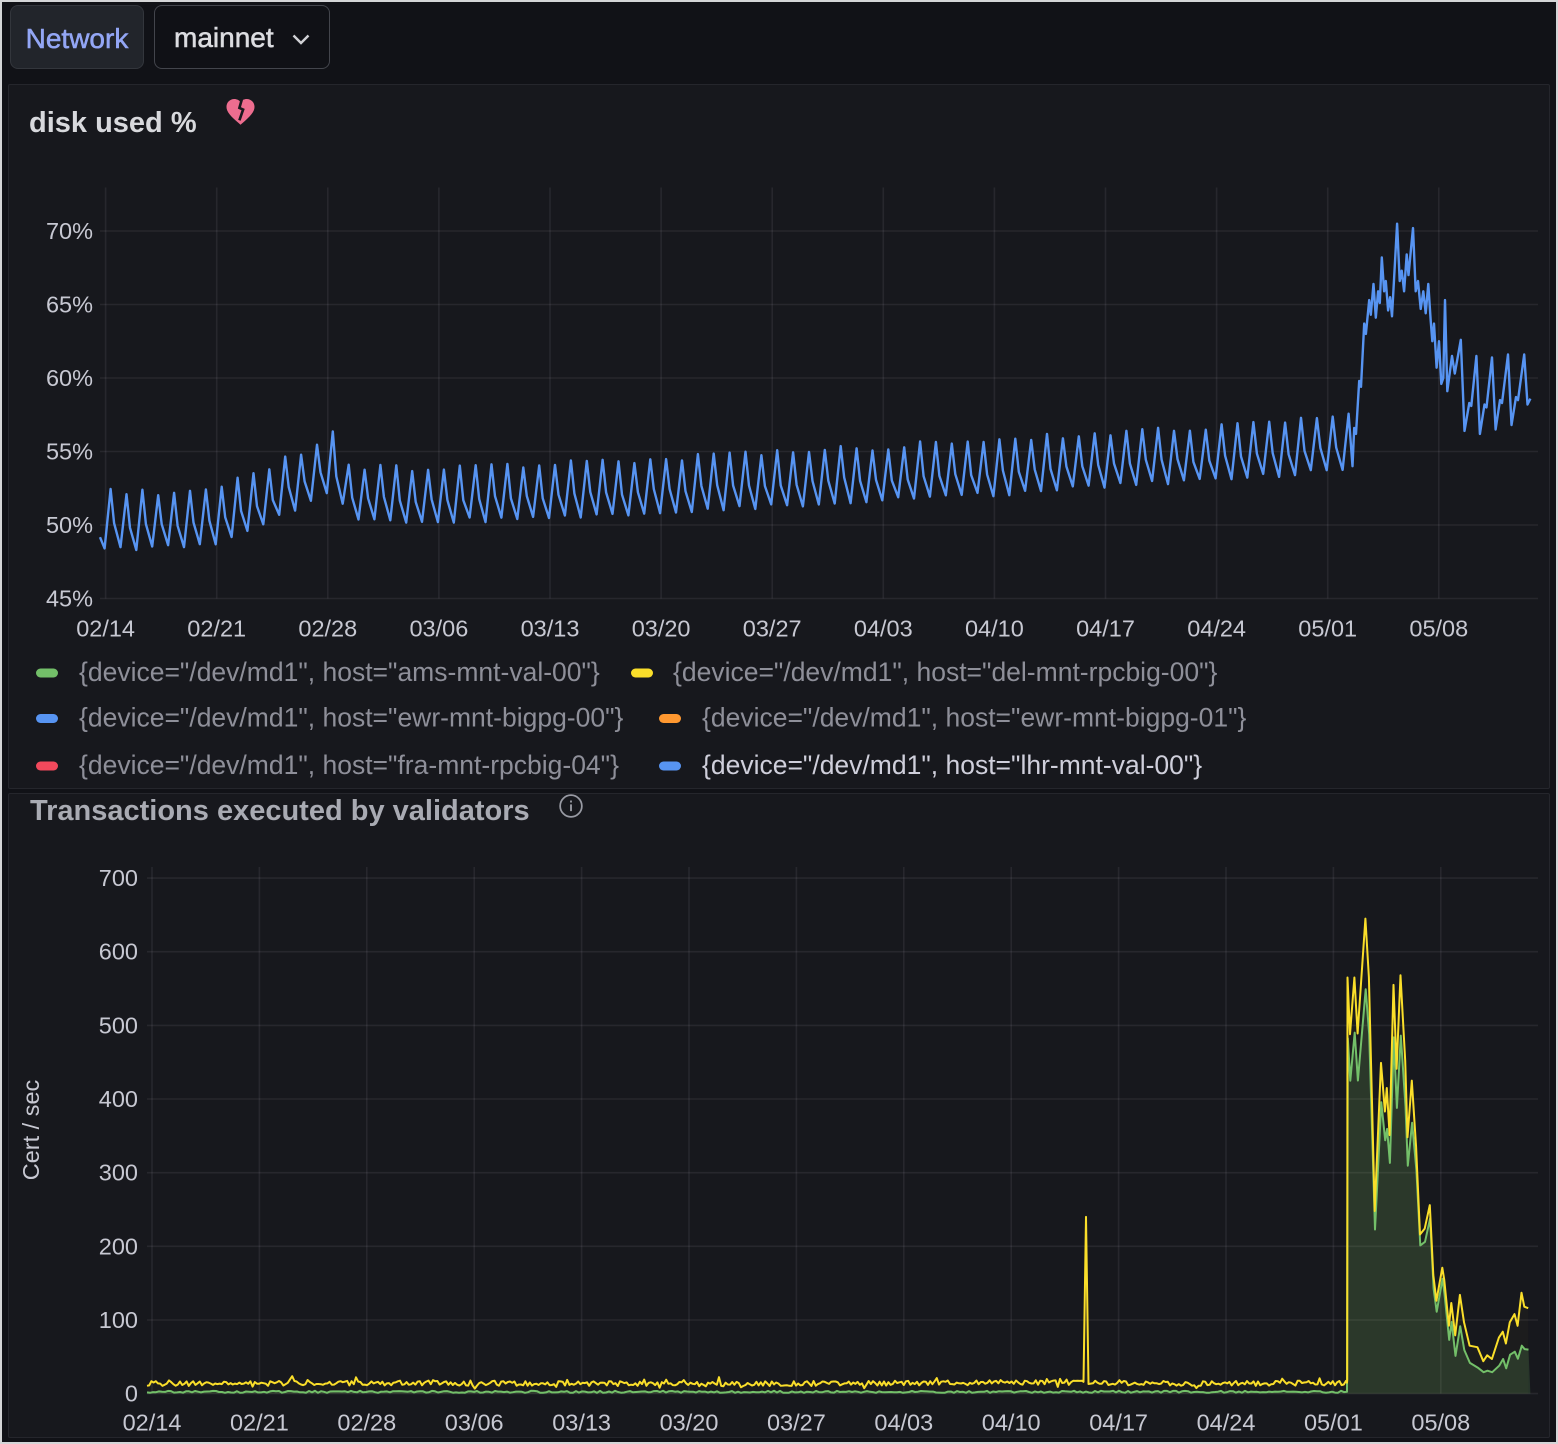 The width and height of the screenshot is (1558, 1444). I want to click on svg-text: 200, so click(118, 1246).